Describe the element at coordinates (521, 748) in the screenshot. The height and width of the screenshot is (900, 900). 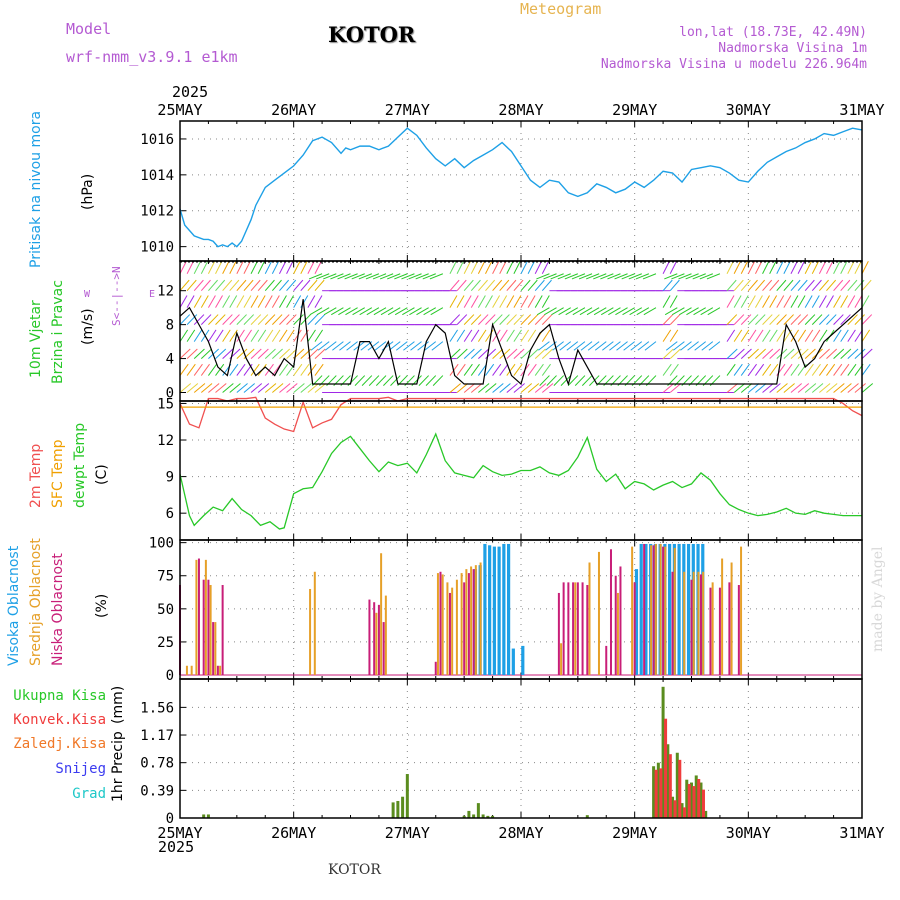
I see `panel-frame` at that location.